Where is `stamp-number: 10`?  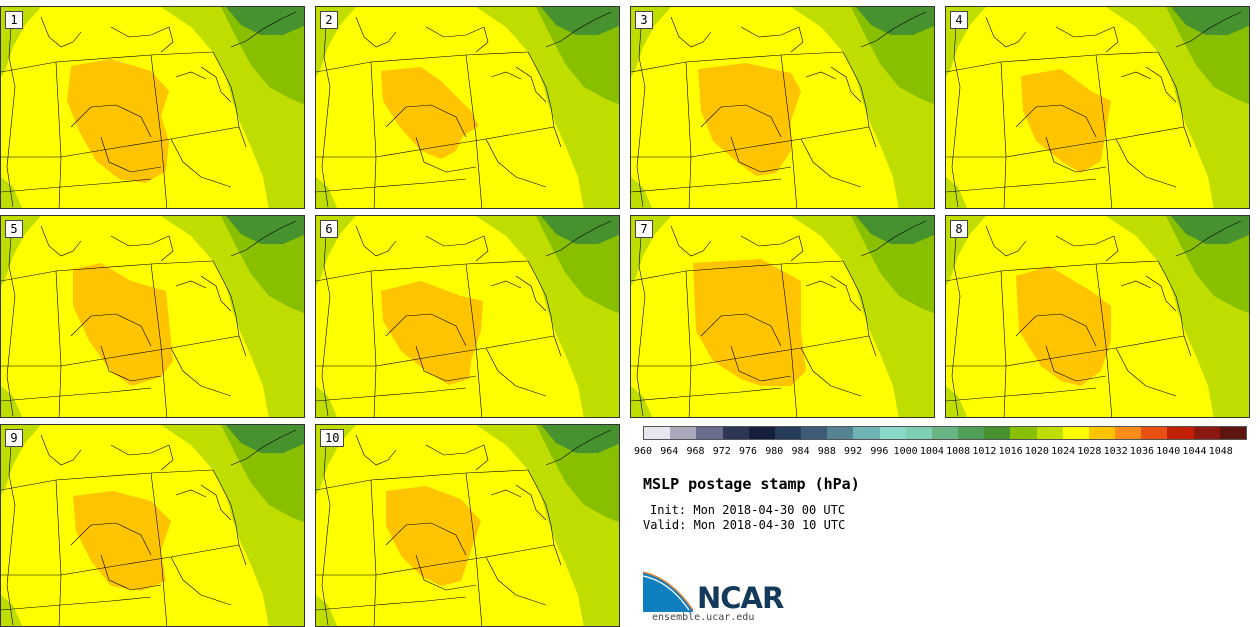 stamp-number: 10 is located at coordinates (332, 438).